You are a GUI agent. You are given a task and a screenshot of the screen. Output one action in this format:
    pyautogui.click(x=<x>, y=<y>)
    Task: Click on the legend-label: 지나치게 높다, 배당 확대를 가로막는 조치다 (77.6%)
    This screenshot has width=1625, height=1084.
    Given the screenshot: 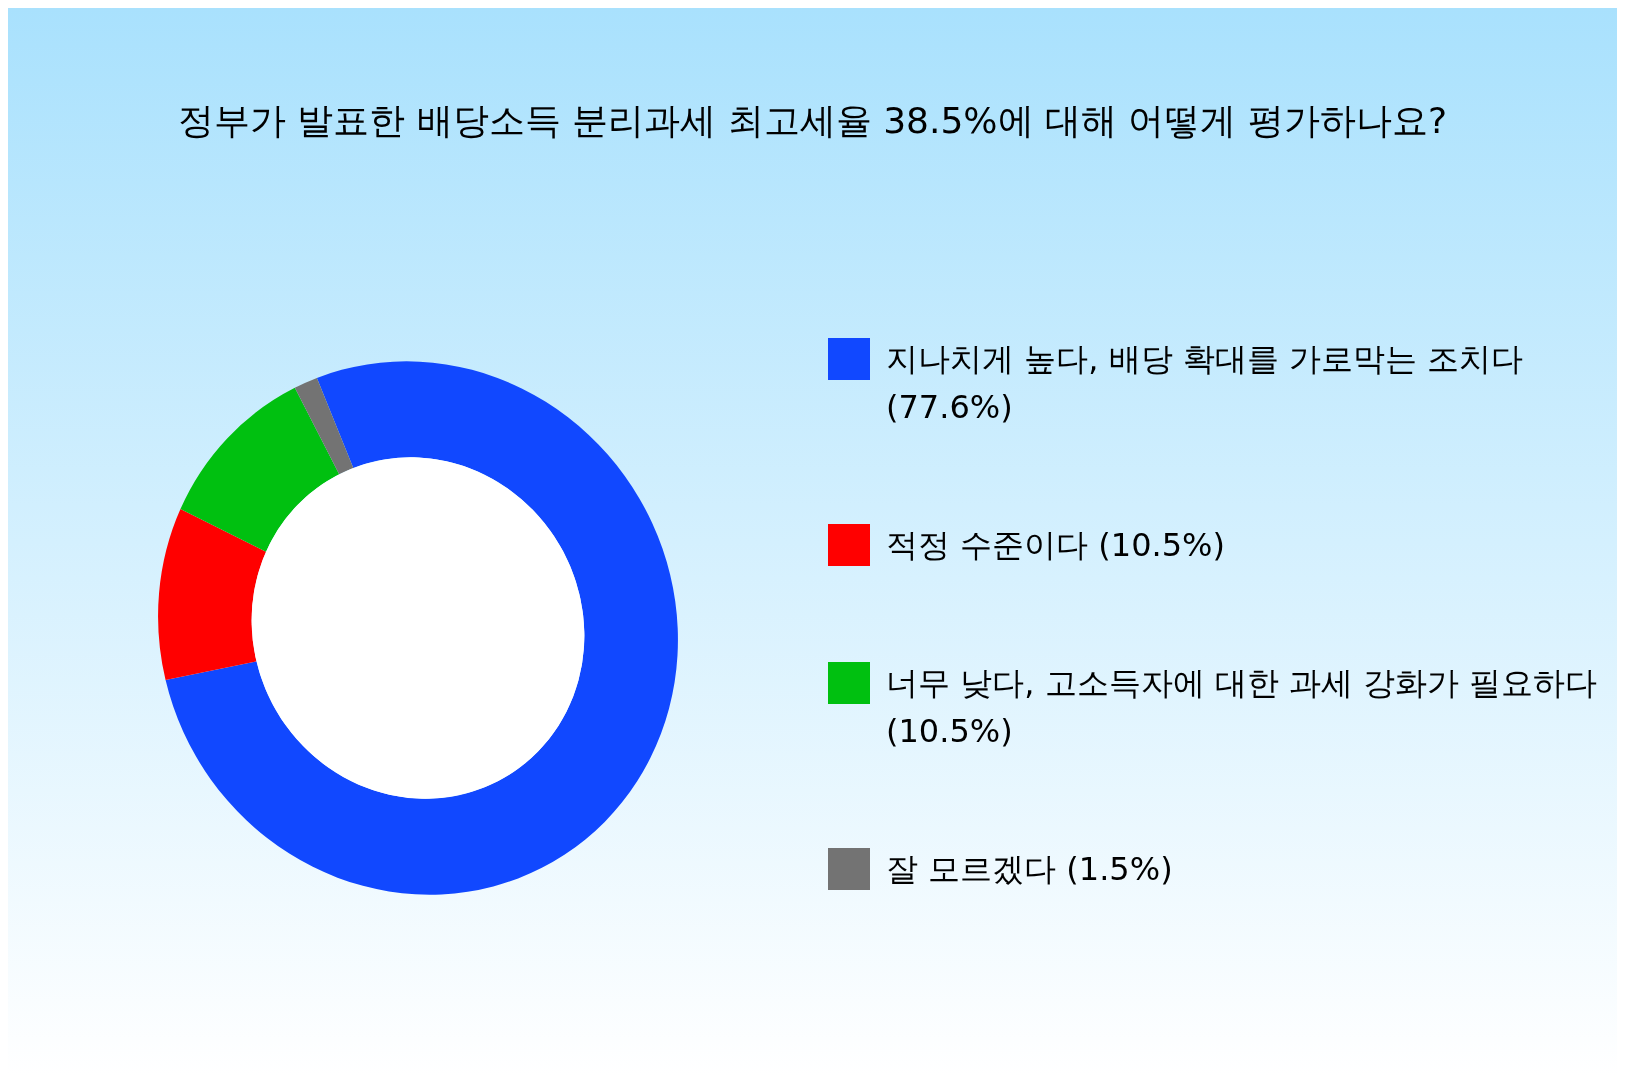 What is the action you would take?
    pyautogui.click(x=1205, y=383)
    